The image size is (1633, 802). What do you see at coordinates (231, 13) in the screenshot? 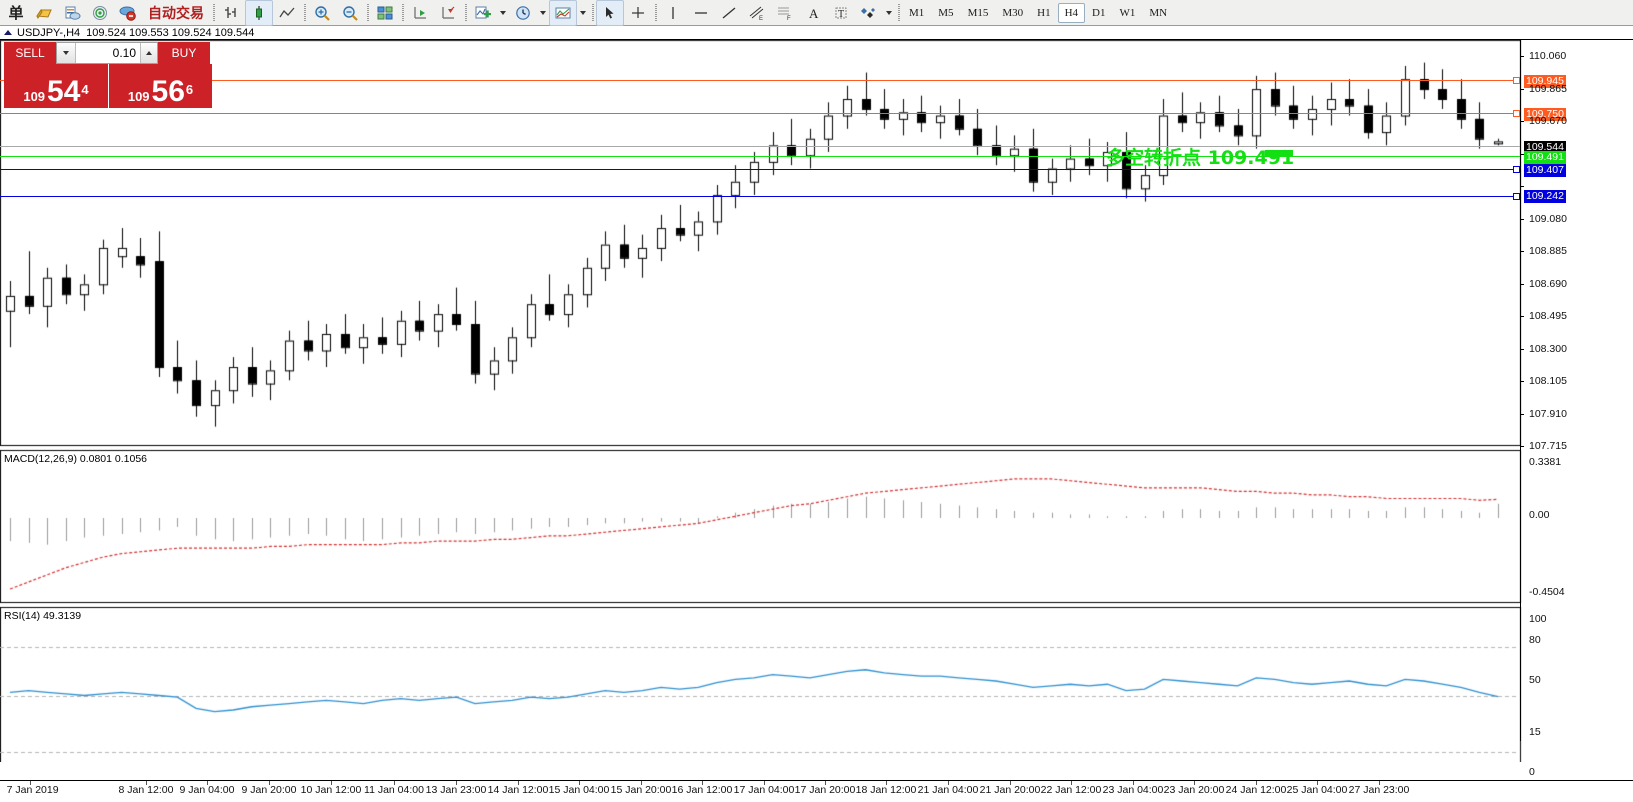
I see `bar-chart-icon` at bounding box center [231, 13].